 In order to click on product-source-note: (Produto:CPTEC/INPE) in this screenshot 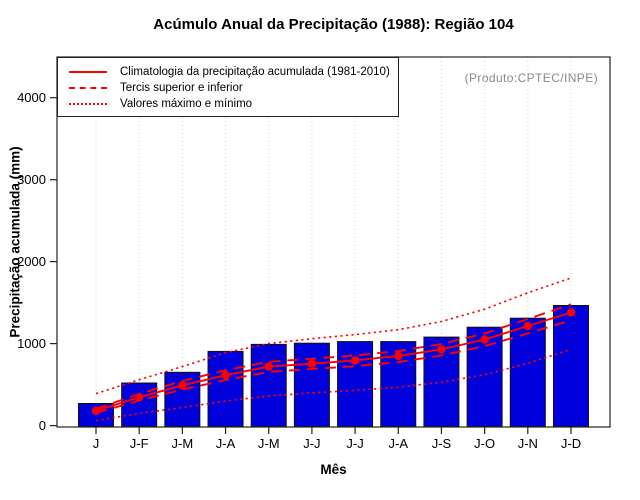, I will do `click(531, 78)`.